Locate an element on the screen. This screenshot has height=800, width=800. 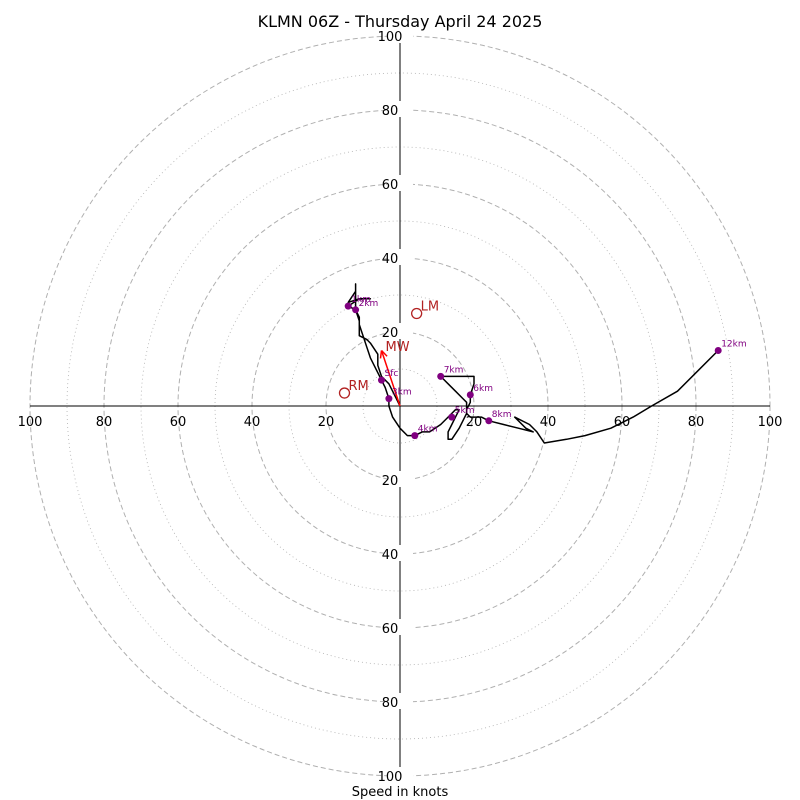
height-label-5km: 5km is located at coordinates (465, 411).